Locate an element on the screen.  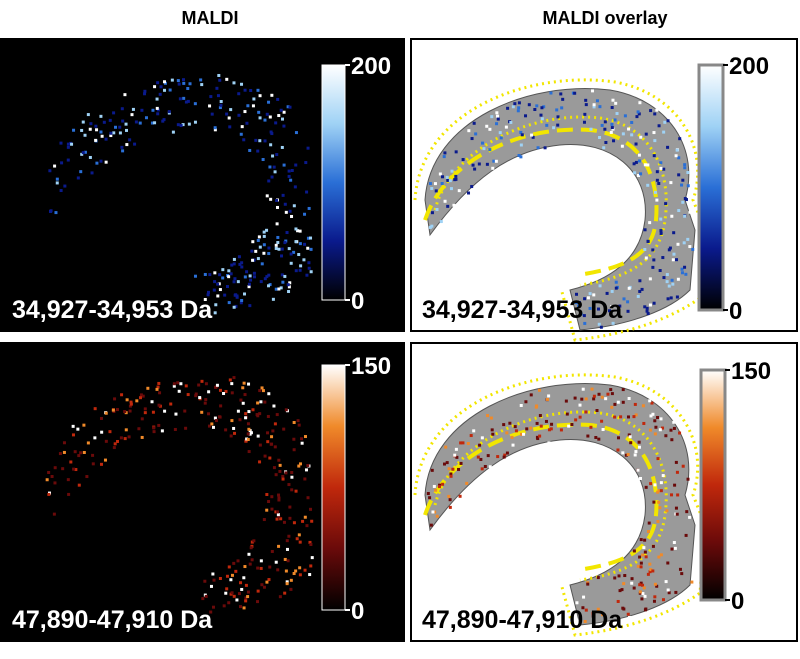
layer-line is located at coordinates (541, 497).